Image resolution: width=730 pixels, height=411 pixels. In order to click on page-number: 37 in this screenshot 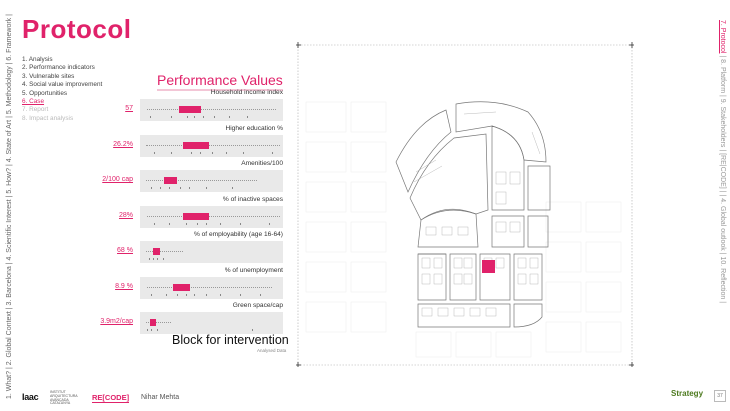, I will do `click(720, 396)`.